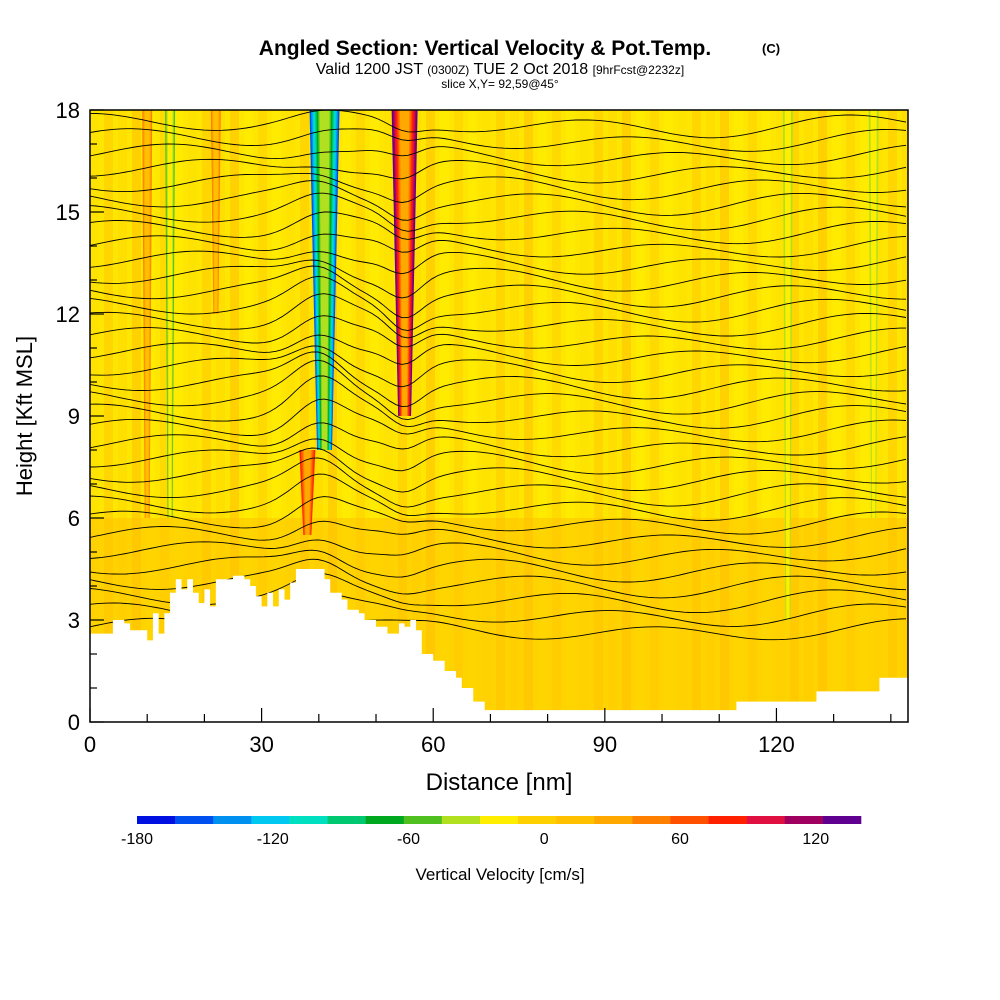 This screenshot has height=1000, width=1000. I want to click on subtitle-date: TUE 2 Oct 2018, so click(530, 69).